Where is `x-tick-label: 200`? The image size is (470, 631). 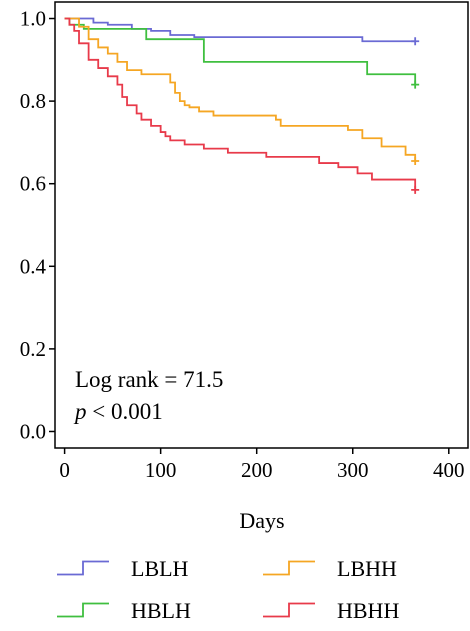
x-tick-label: 200 is located at coordinates (257, 470).